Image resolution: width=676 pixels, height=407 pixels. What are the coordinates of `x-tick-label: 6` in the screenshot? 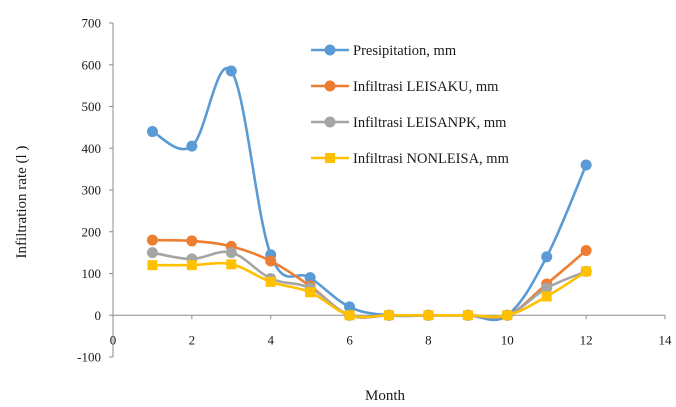 It's located at (349, 339).